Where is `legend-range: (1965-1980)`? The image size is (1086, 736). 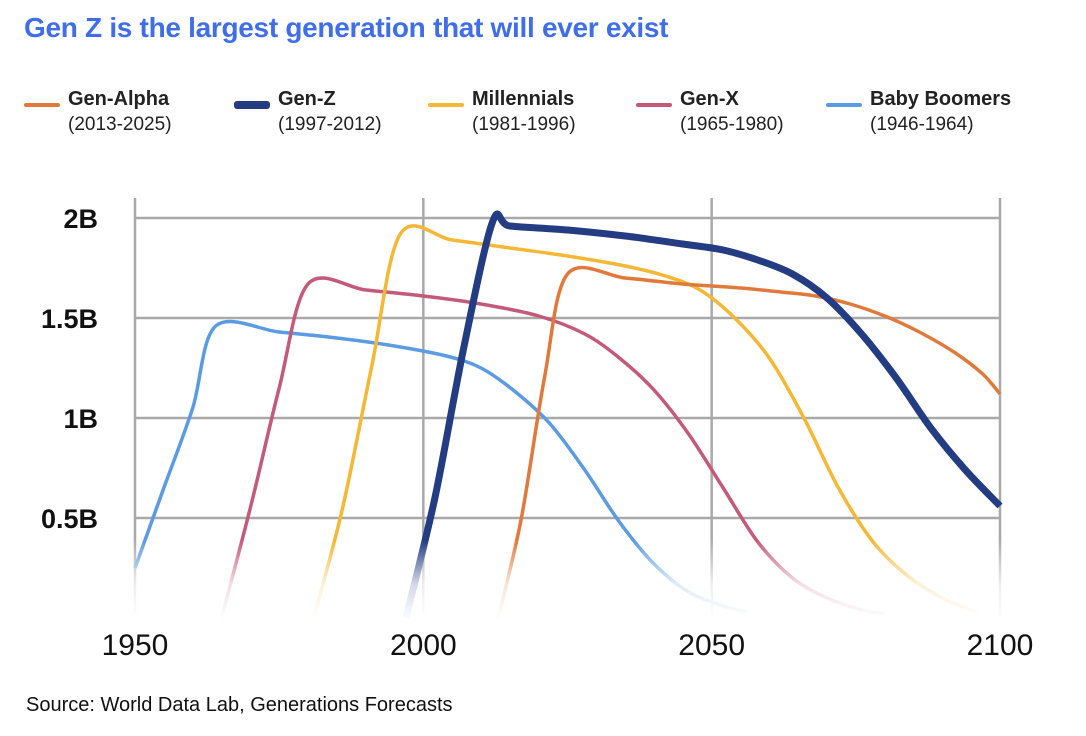 legend-range: (1965-1980) is located at coordinates (732, 124).